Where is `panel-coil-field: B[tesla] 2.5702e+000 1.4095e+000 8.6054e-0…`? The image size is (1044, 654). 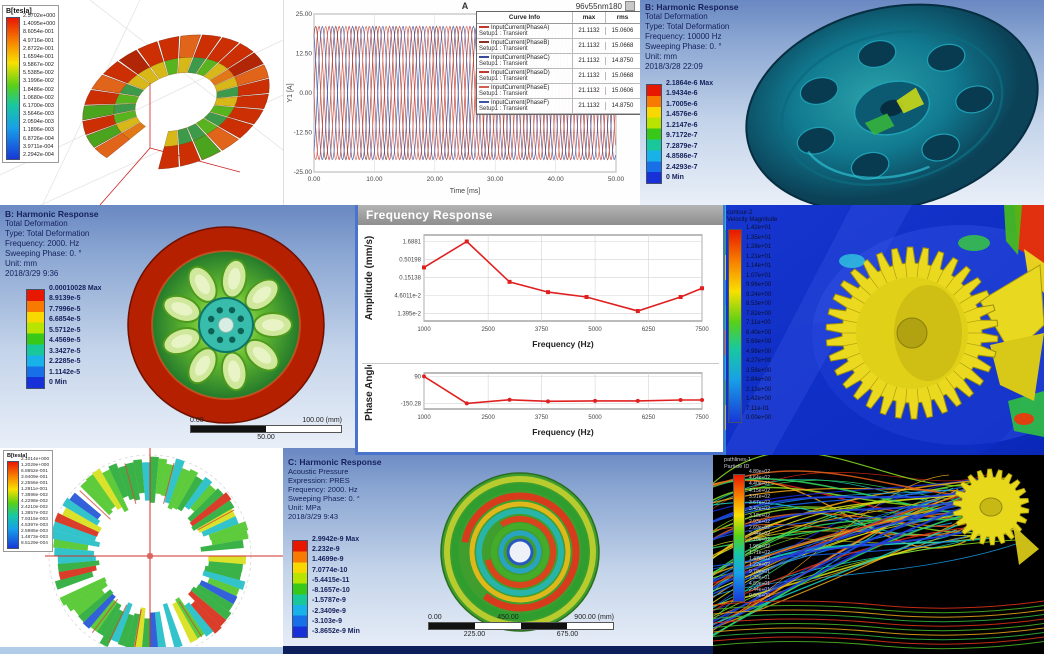
panel-coil-field: B[tesla] 2.5702e+000 1.4095e+000 8.6054e-0… is located at coordinates (141, 105).